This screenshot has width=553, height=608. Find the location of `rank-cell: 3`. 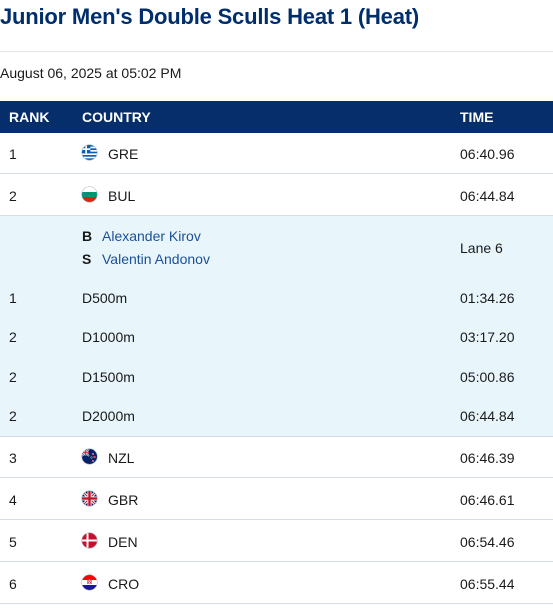

rank-cell: 3 is located at coordinates (13, 458).